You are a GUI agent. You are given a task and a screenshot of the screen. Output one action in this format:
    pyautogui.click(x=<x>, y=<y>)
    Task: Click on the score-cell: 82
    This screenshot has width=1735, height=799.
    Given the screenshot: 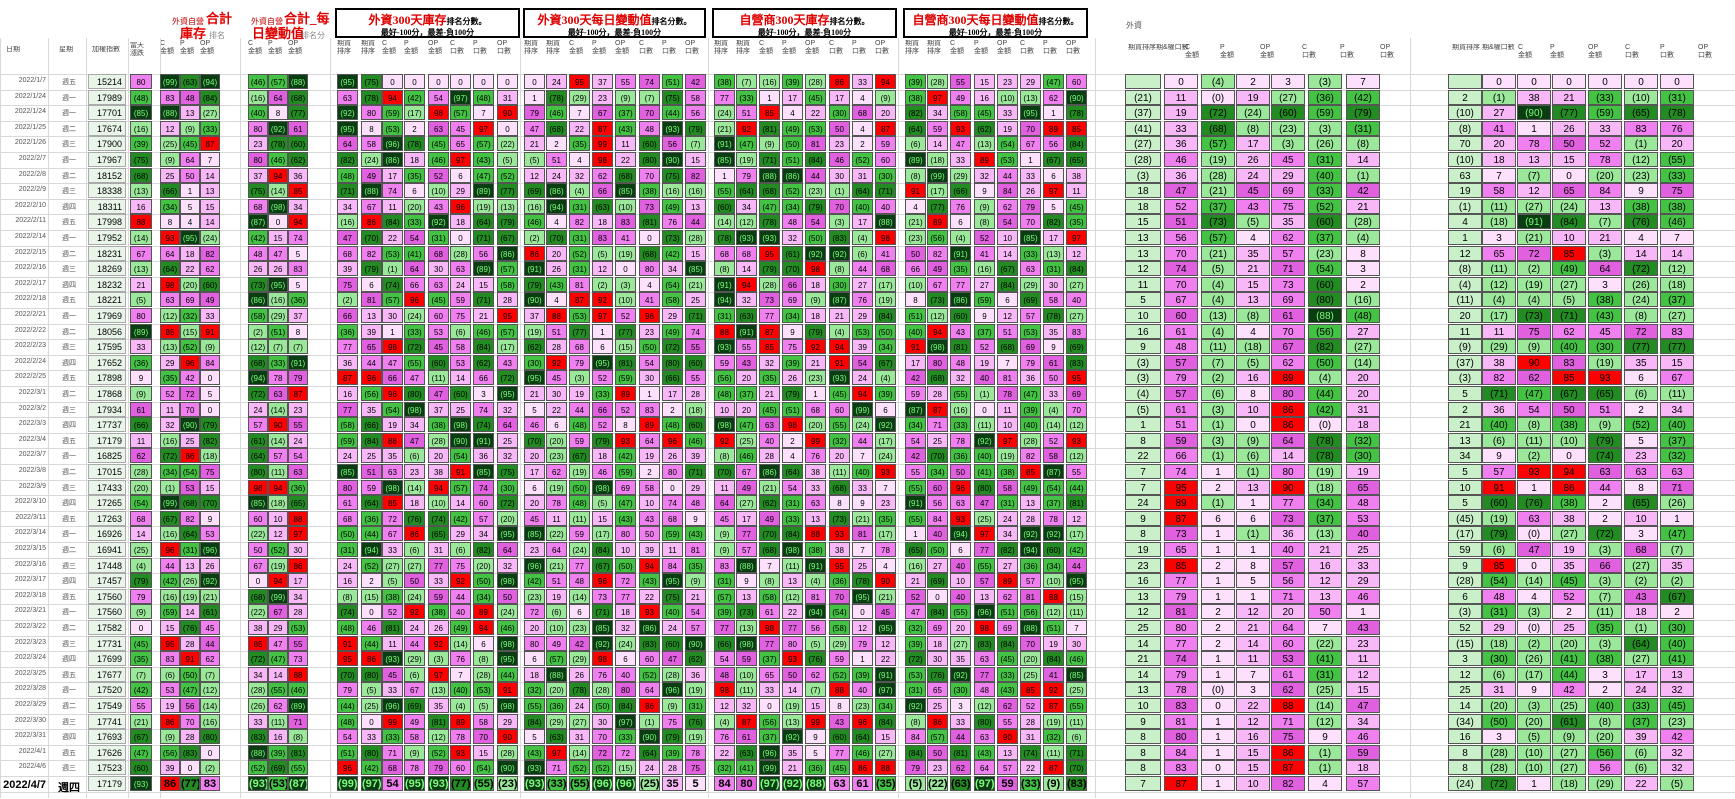 What is the action you would take?
    pyautogui.click(x=579, y=221)
    